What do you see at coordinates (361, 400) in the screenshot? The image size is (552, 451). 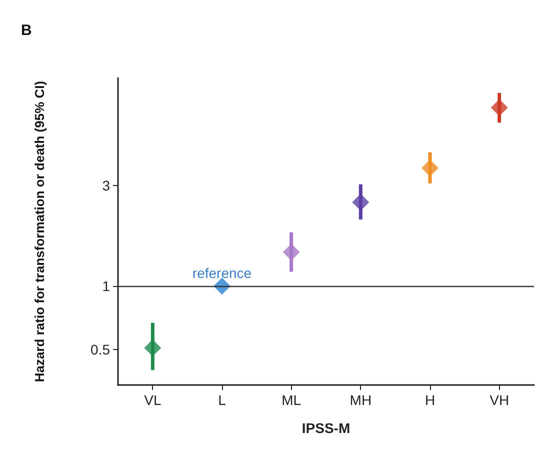 I see `x-tick-label: MH` at bounding box center [361, 400].